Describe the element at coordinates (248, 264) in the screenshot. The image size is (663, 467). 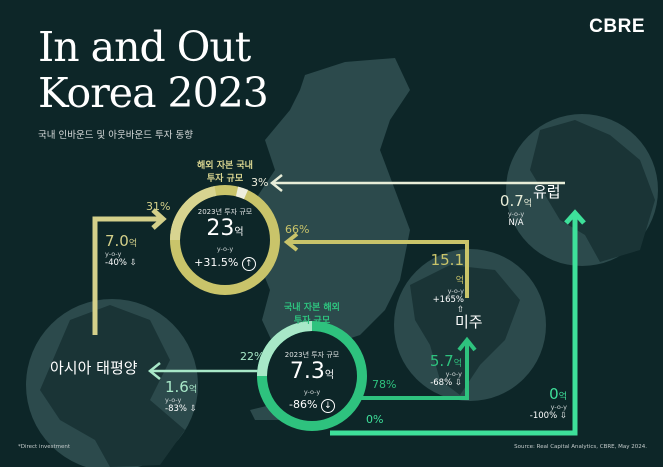
I see `arrow-up-circle-icon: ↑` at that location.